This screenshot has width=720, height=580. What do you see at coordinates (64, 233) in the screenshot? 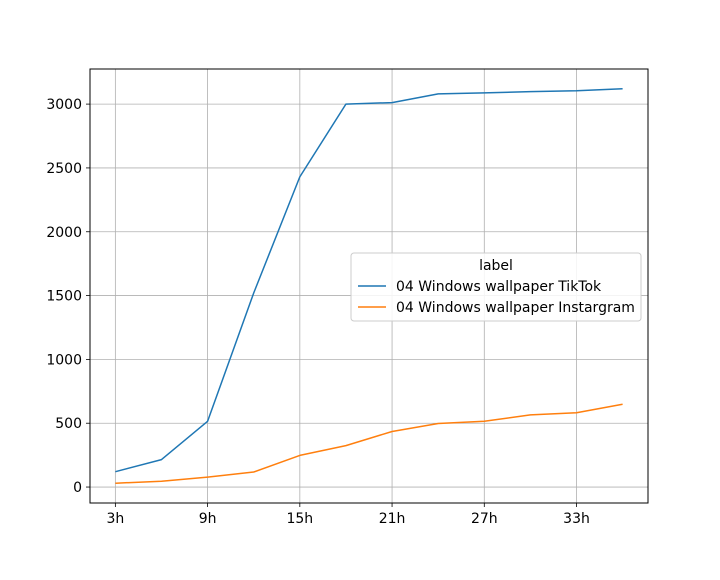
I see `y-tick-label: 2000` at bounding box center [64, 233].